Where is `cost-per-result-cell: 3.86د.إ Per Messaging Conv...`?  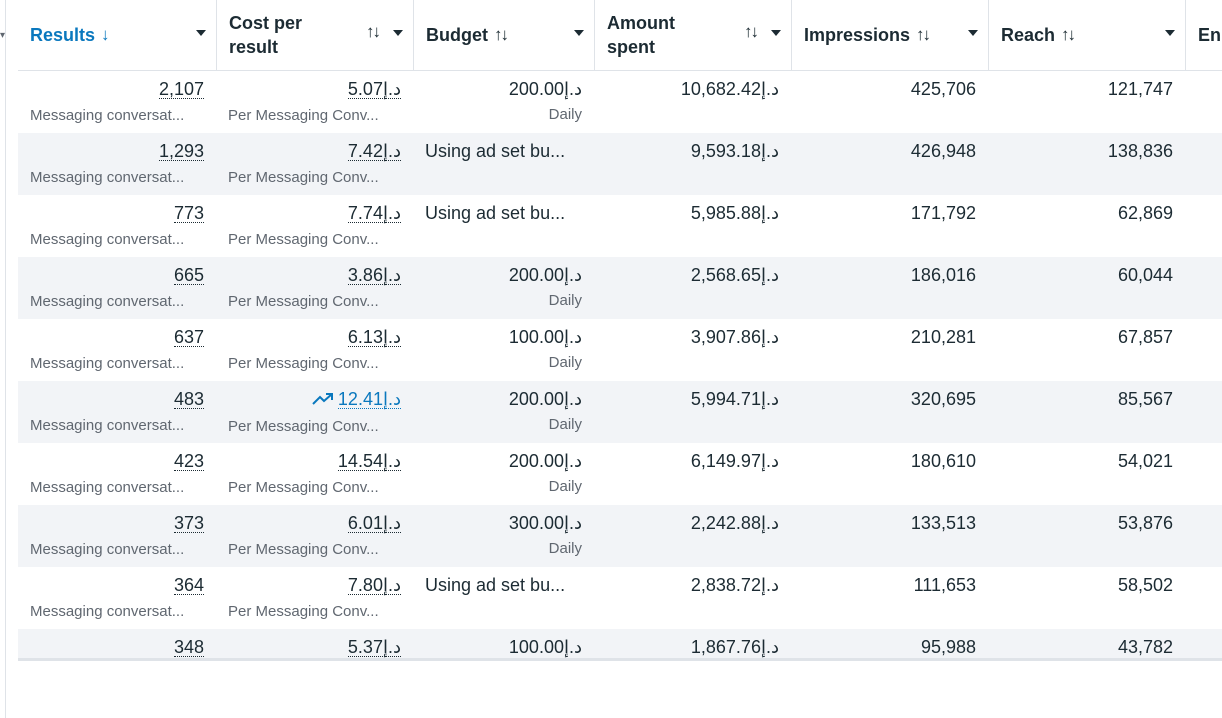 cost-per-result-cell: 3.86د.إ Per Messaging Conv... is located at coordinates (314, 288).